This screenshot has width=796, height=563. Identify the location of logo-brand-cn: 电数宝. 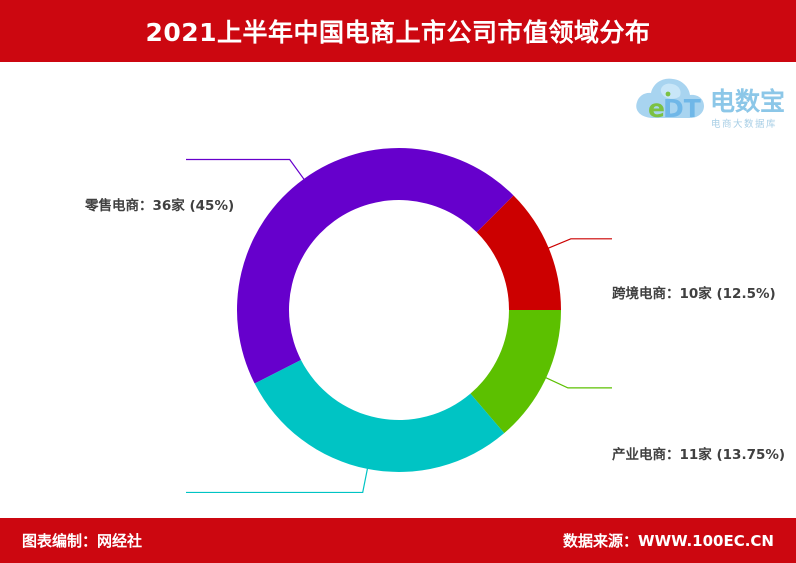
(747, 101).